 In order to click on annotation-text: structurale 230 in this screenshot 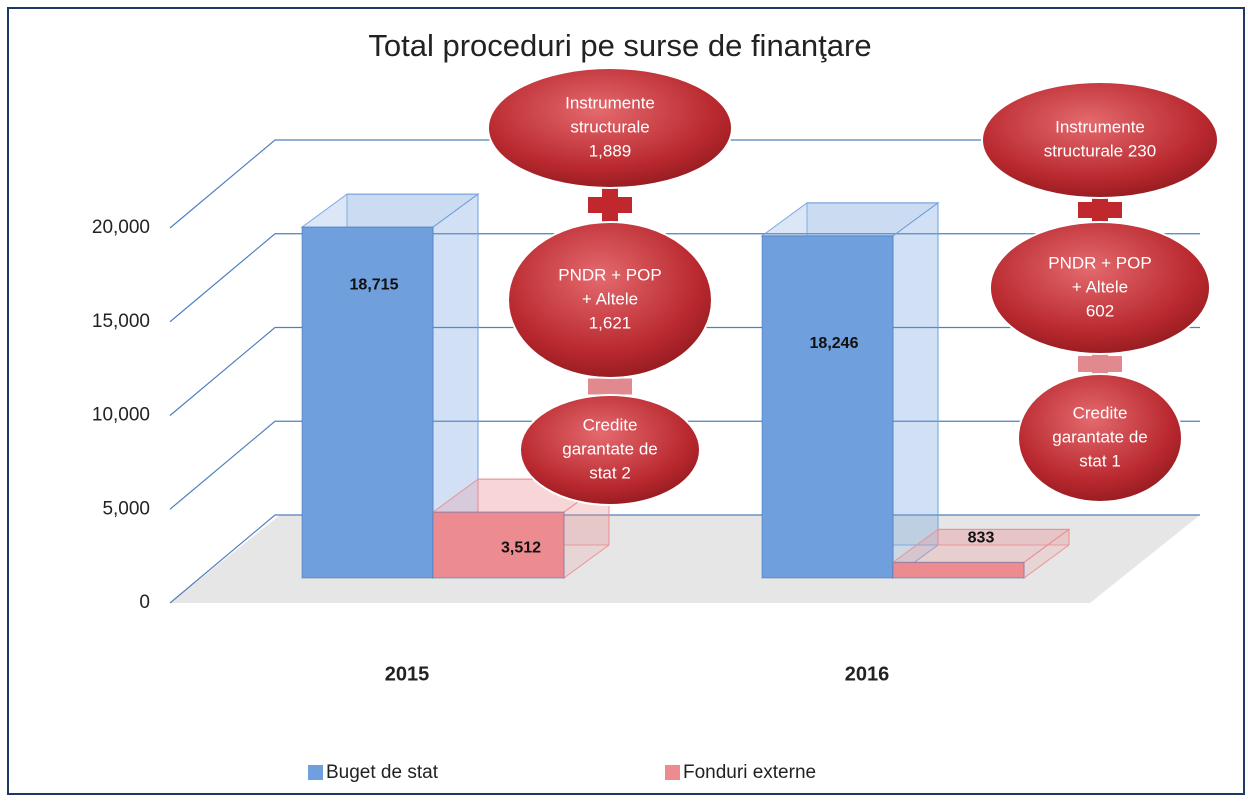, I will do `click(1100, 150)`.